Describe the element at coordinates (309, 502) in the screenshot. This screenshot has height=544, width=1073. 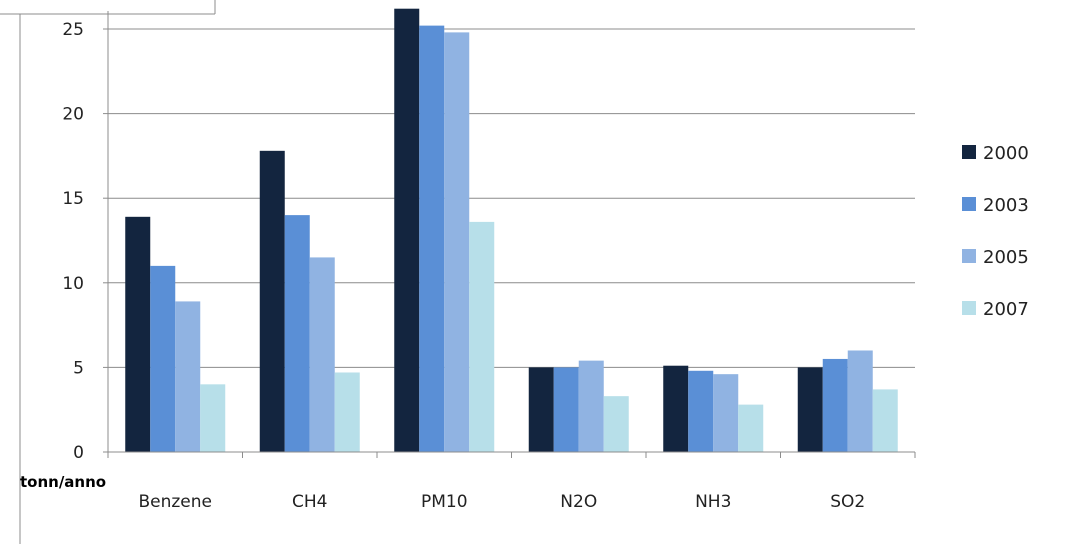
I see `x-category-label: CH4` at that location.